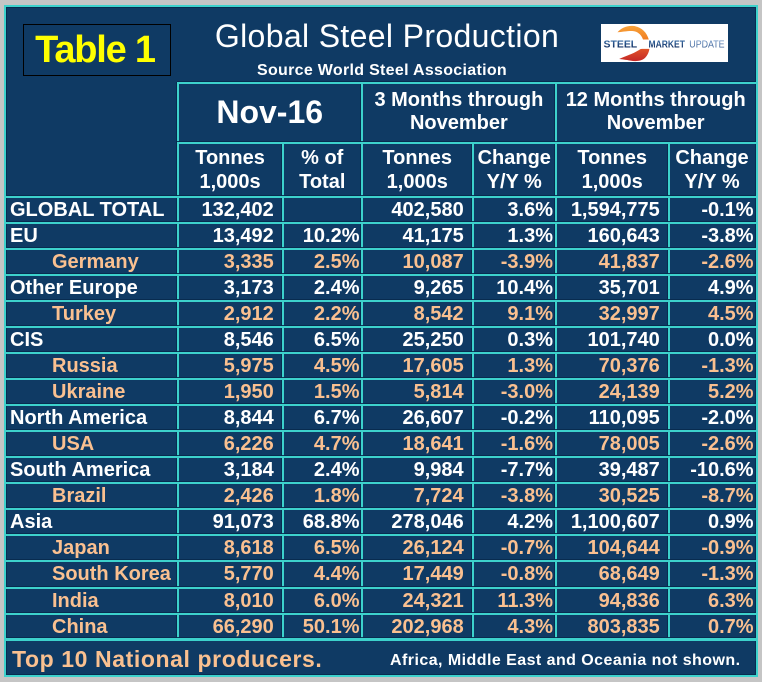  I want to click on svg-text: STEEL, so click(621, 45).